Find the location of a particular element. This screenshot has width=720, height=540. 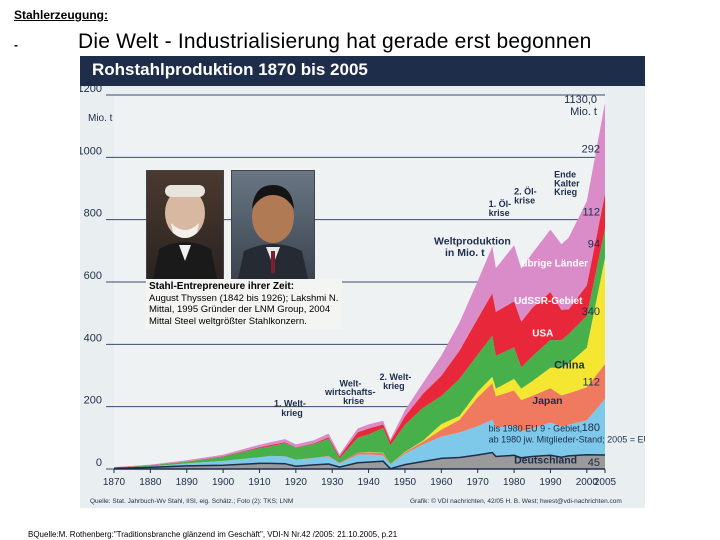

ann-oil1-line1: 1. Öl- is located at coordinates (500, 204).